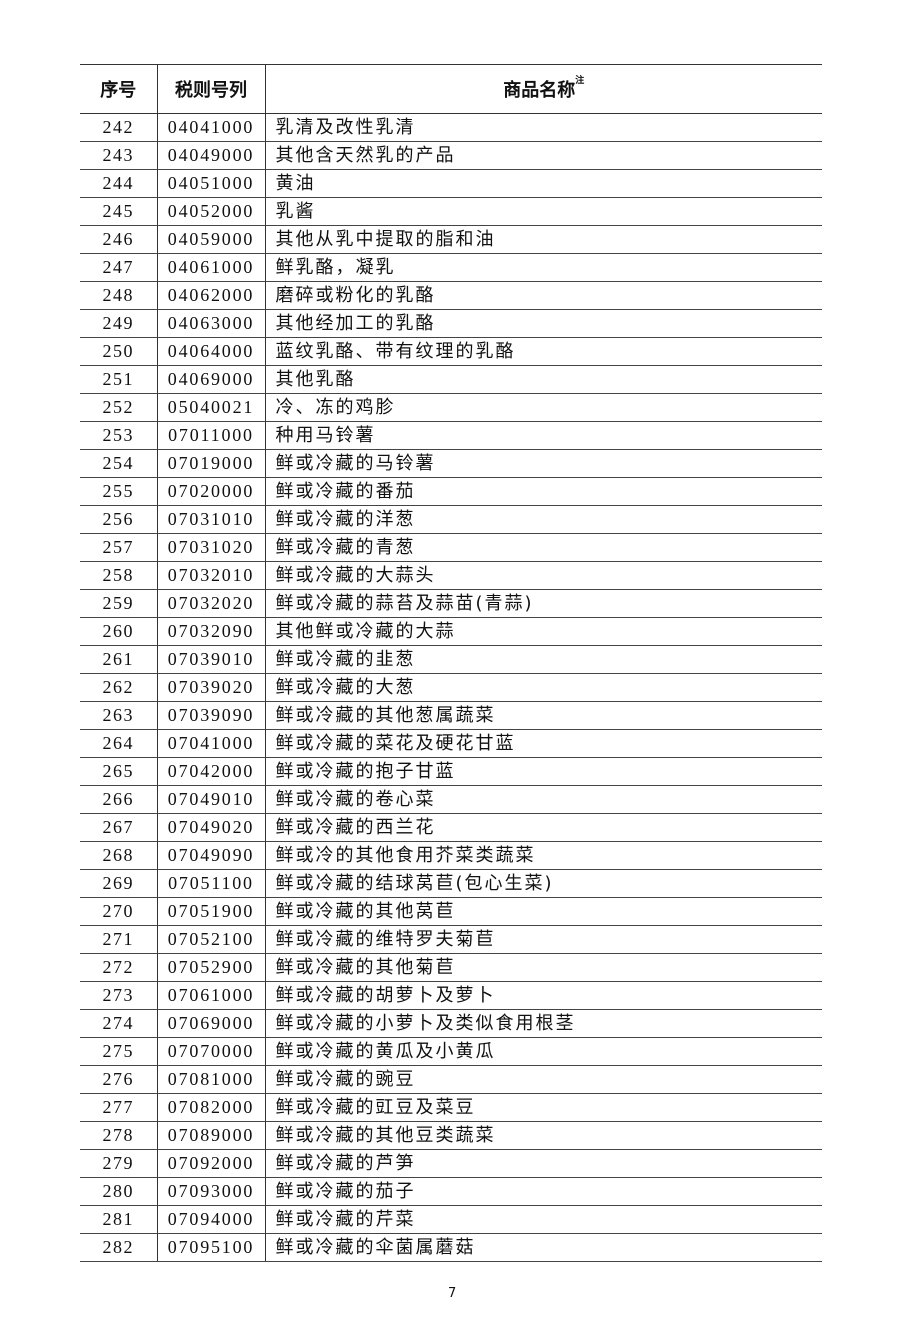 The height and width of the screenshot is (1338, 900). Describe the element at coordinates (210, 799) in the screenshot. I see `row-tariff-code: 07049010` at that location.